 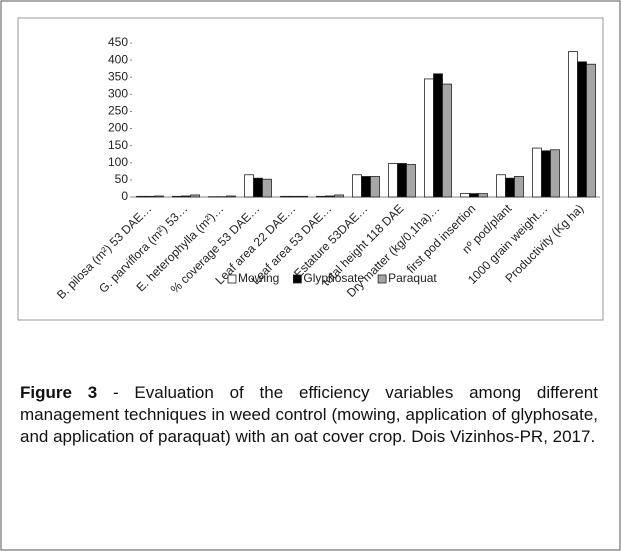 I want to click on legend-label: Paraquat, so click(x=412, y=278).